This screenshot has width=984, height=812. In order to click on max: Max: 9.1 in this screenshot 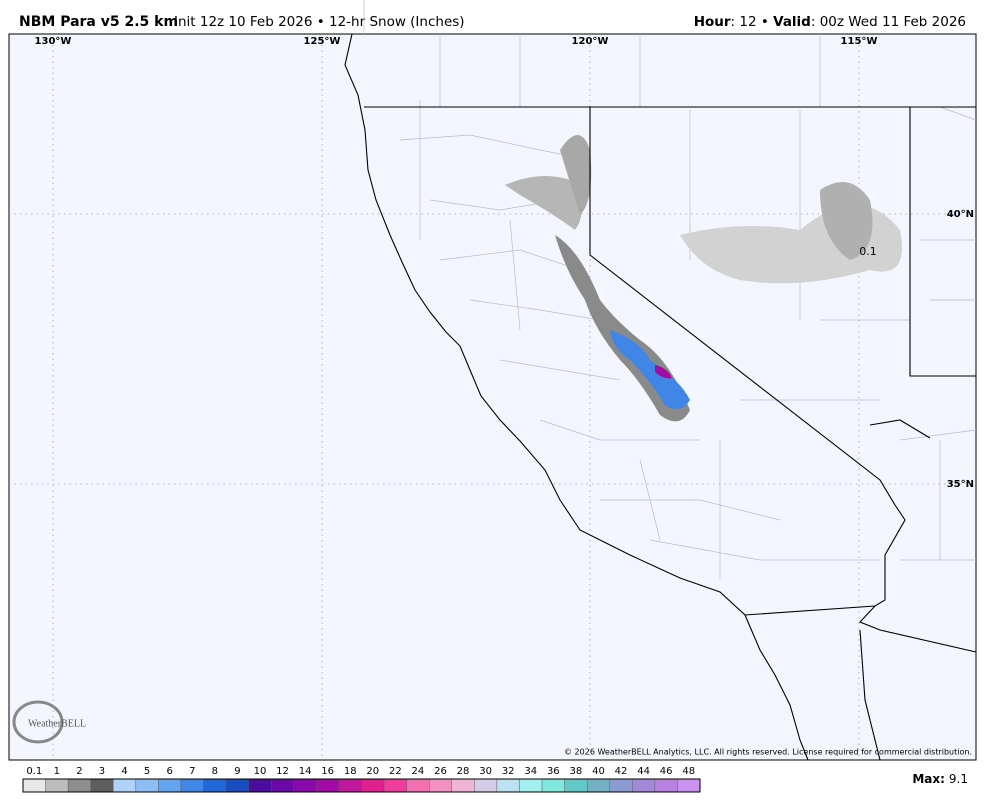, I will do `click(940, 779)`.